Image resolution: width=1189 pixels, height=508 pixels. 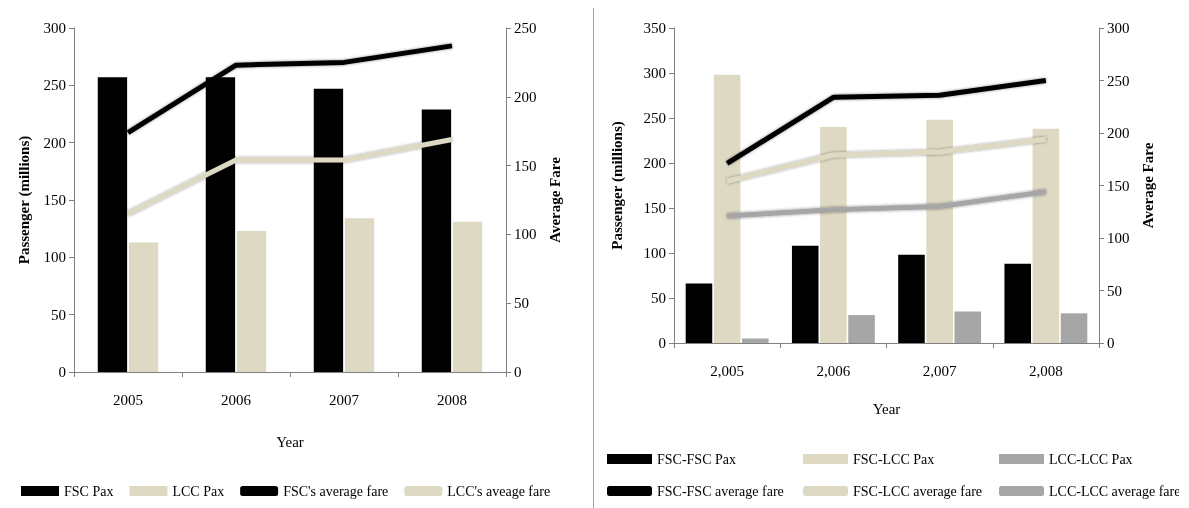 I want to click on legend-label: FSC-LCC average fare, so click(x=918, y=491).